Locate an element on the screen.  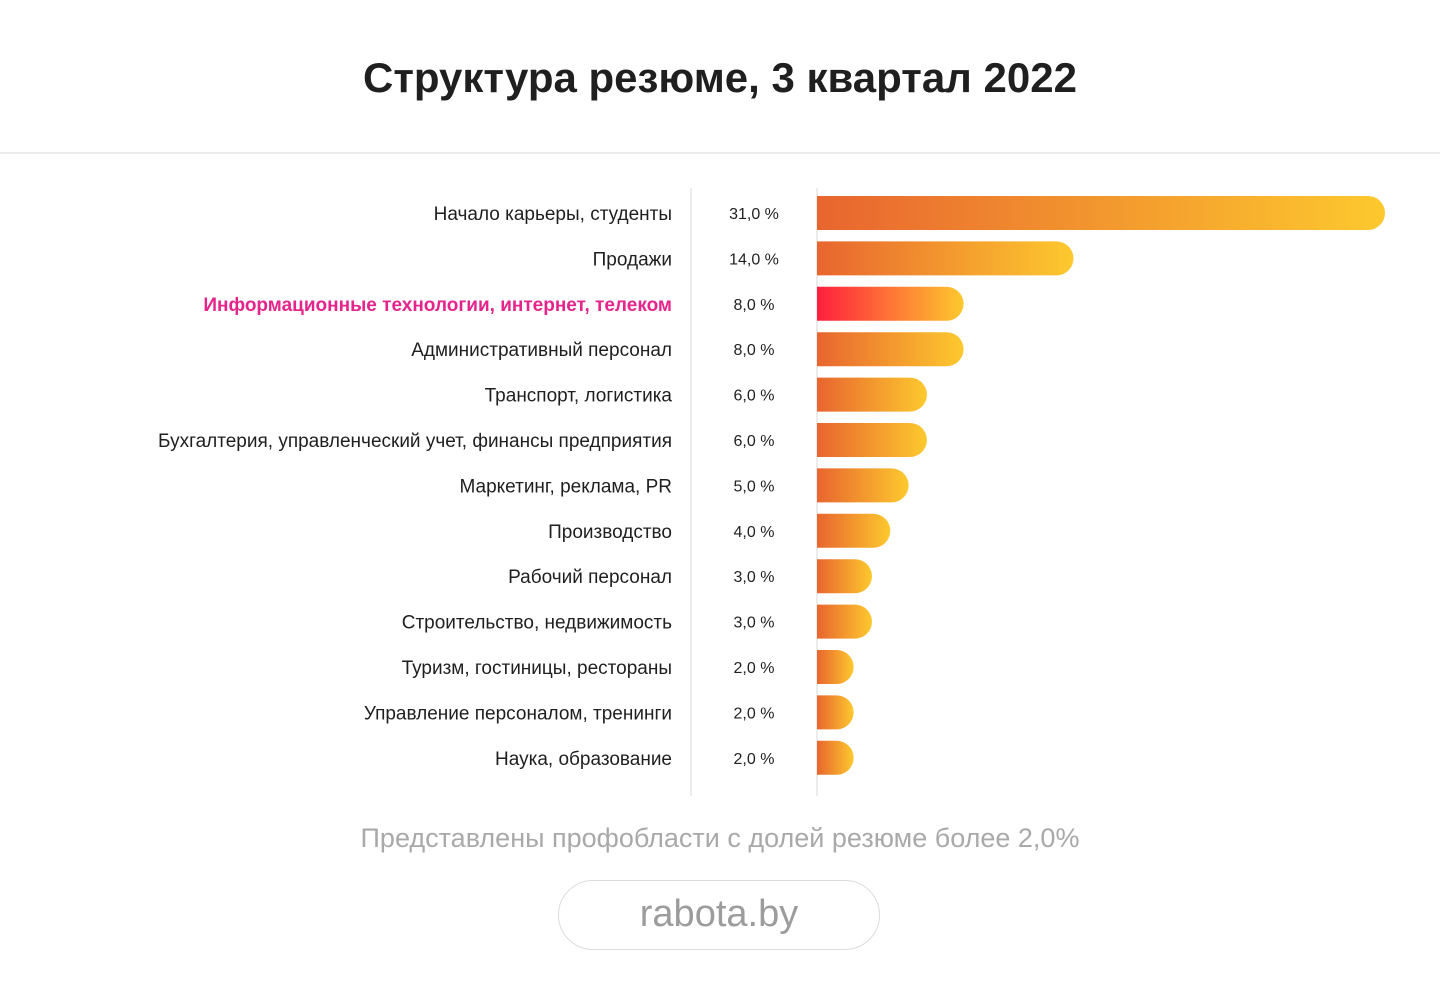
value-label-9: 3,0 % is located at coordinates (754, 577).